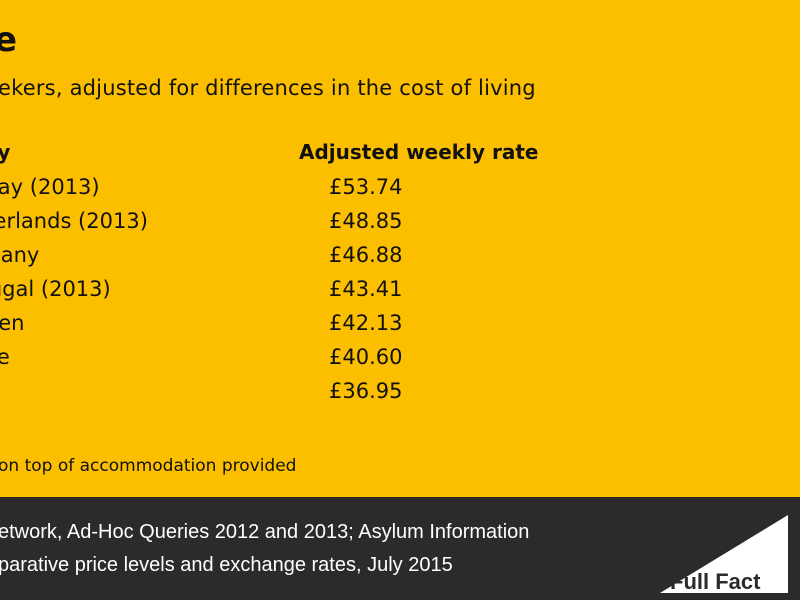  I want to click on rate-cell: £43.41, so click(366, 289).